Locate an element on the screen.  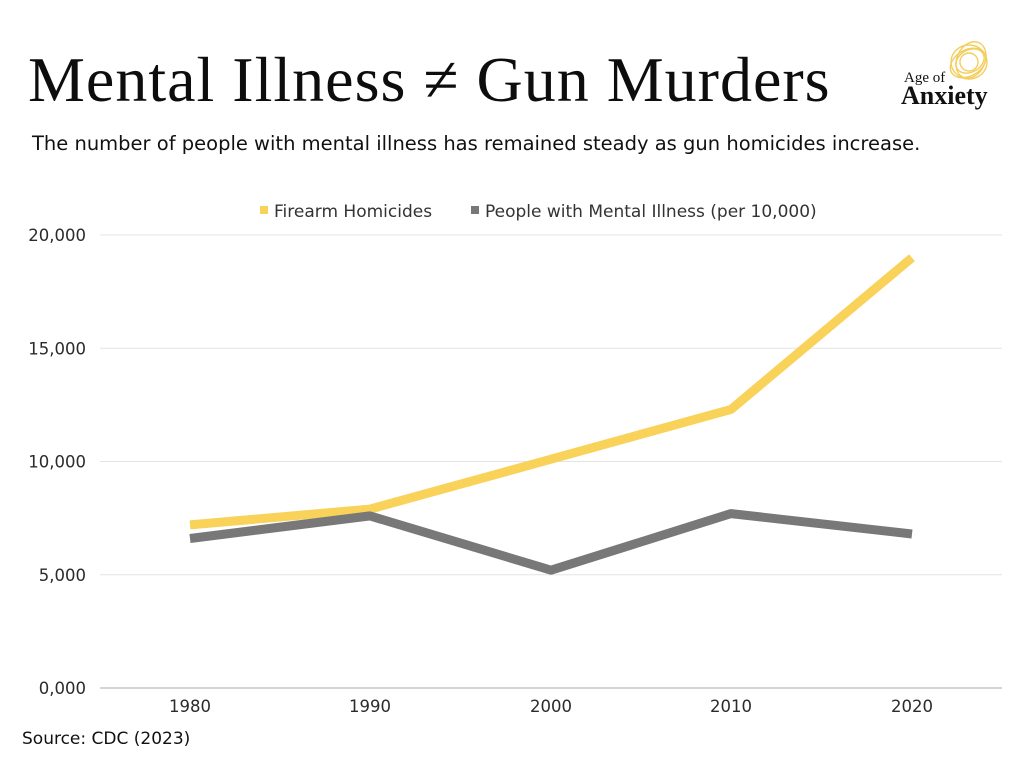
x-tick-label: 2020 is located at coordinates (912, 706).